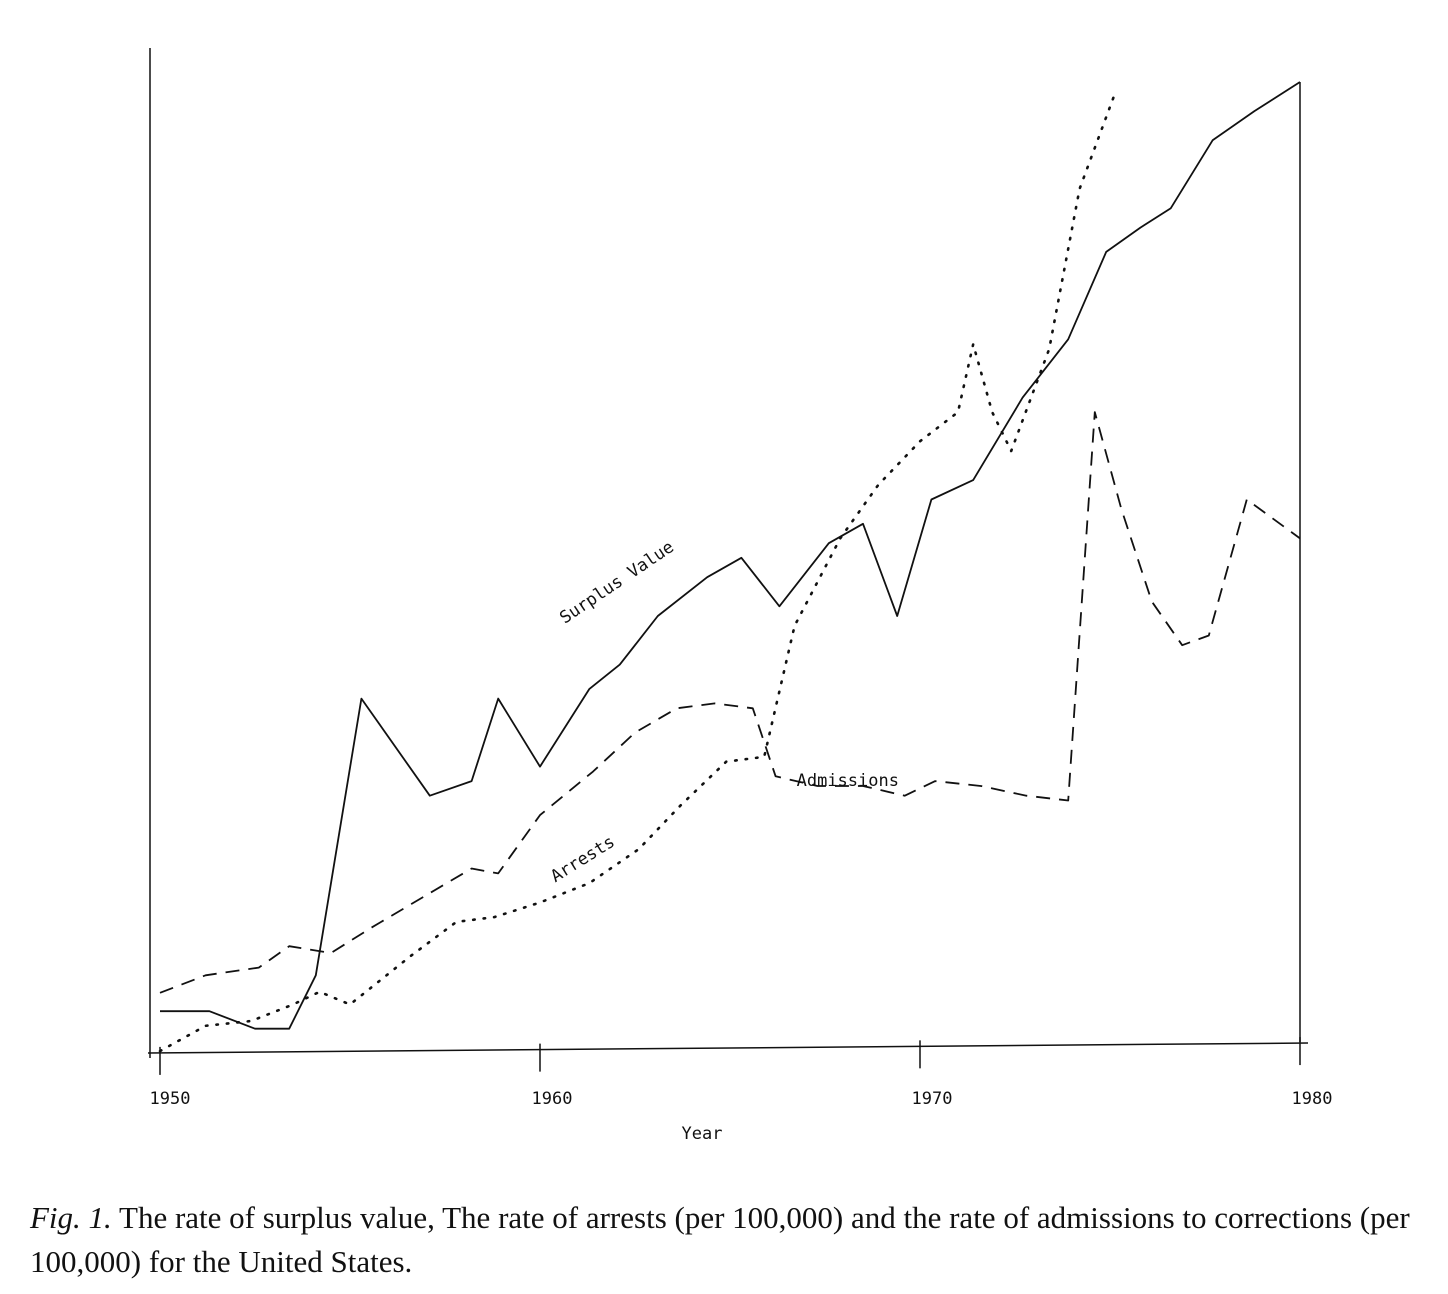  What do you see at coordinates (848, 781) in the screenshot?
I see `series-label-admissions: Admissions` at bounding box center [848, 781].